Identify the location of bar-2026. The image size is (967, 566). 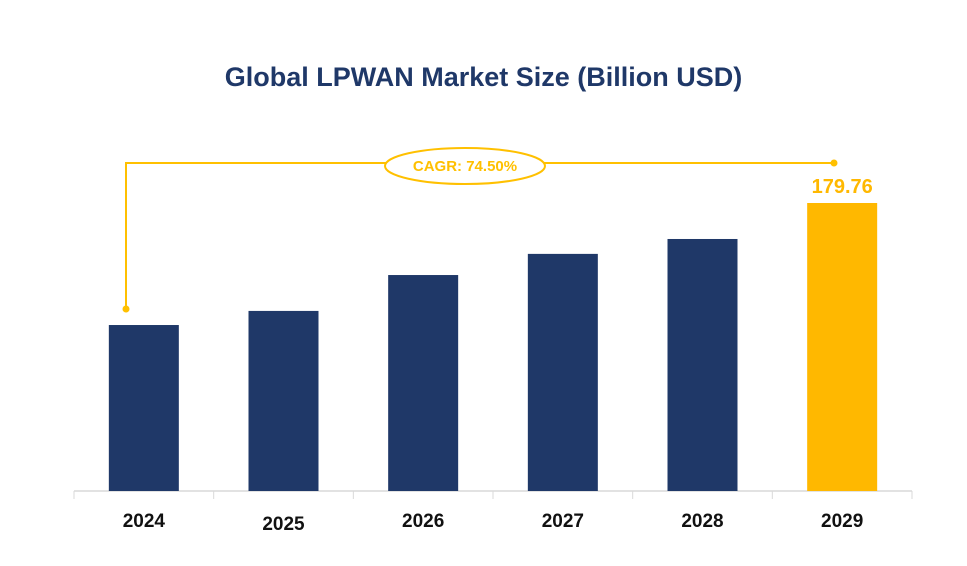
(423, 383).